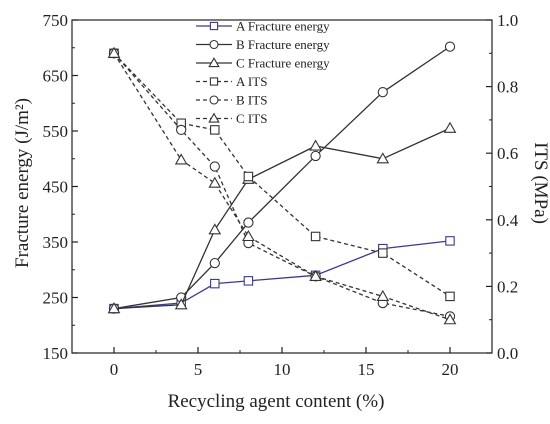 This screenshot has width=550, height=424. I want to click on legend-item: C Fracture energy, so click(263, 63).